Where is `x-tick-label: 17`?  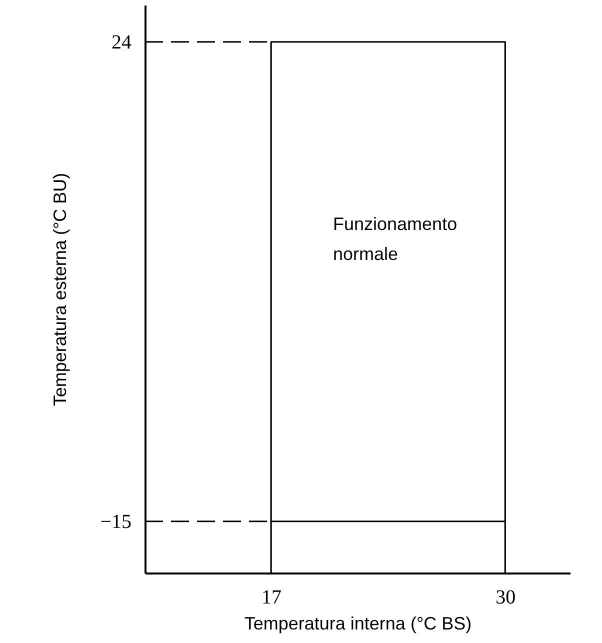 x-tick-label: 17 is located at coordinates (272, 597).